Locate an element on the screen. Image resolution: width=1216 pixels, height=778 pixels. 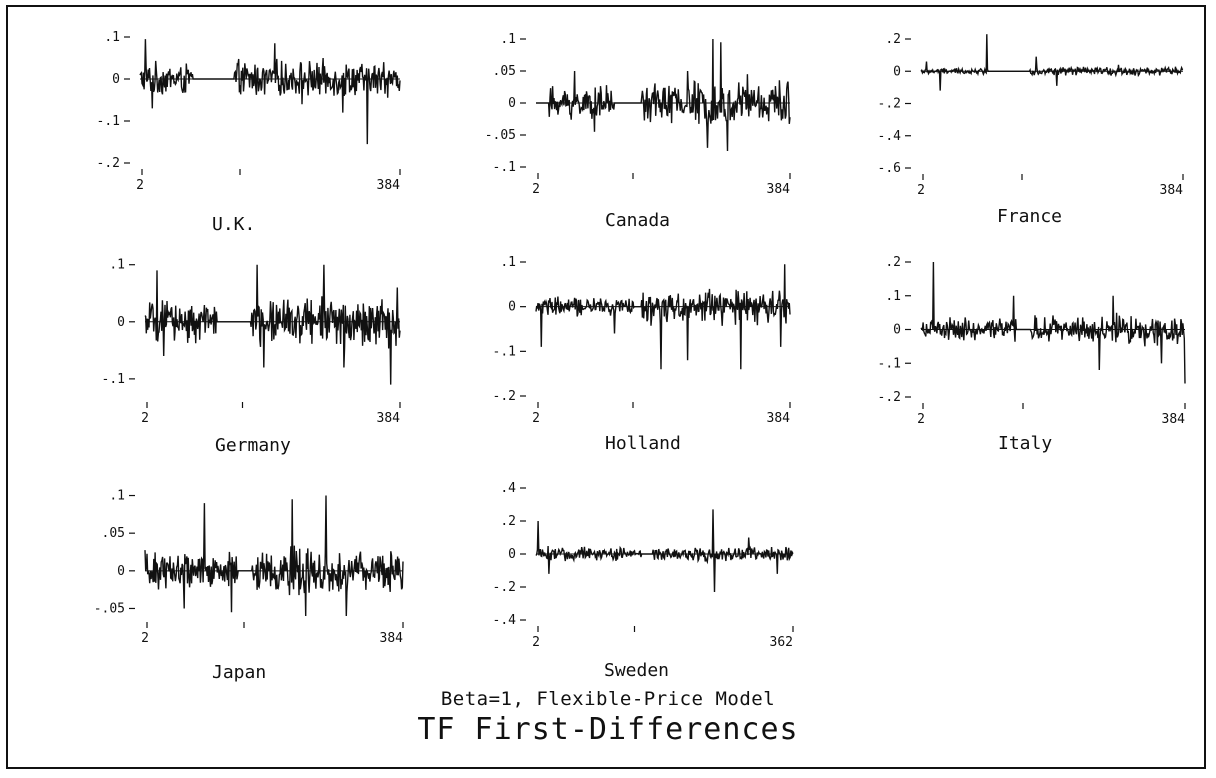
panel-label: Sweden is located at coordinates (636, 670).